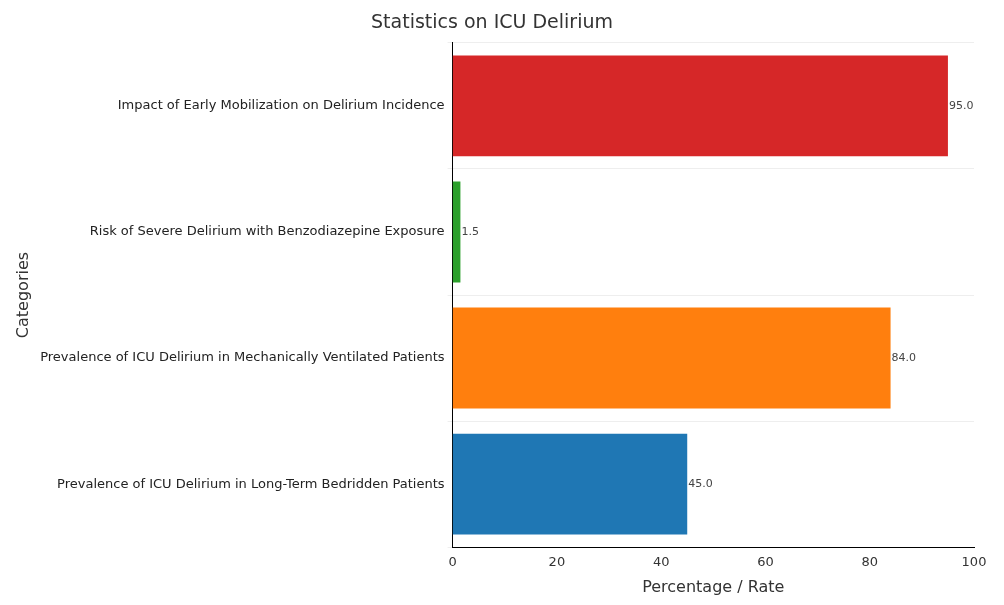  I want to click on x-tick-label: 60, so click(765, 562).